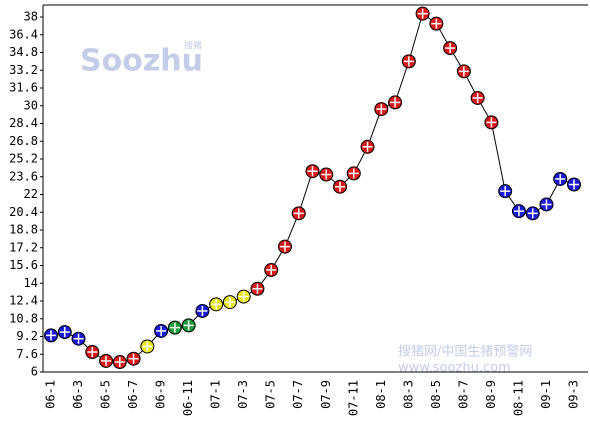 The image size is (590, 425). I want to click on watermark-site: 搜猪网/中国生猪预警网, so click(465, 352).